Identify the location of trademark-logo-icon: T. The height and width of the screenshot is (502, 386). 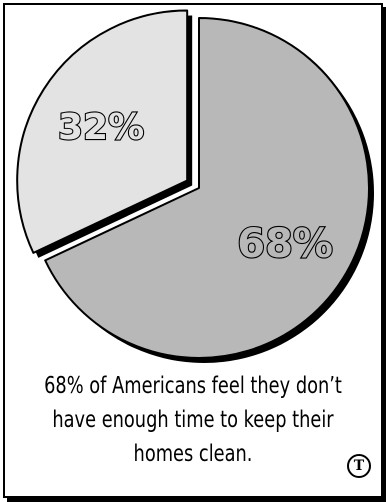
(359, 466).